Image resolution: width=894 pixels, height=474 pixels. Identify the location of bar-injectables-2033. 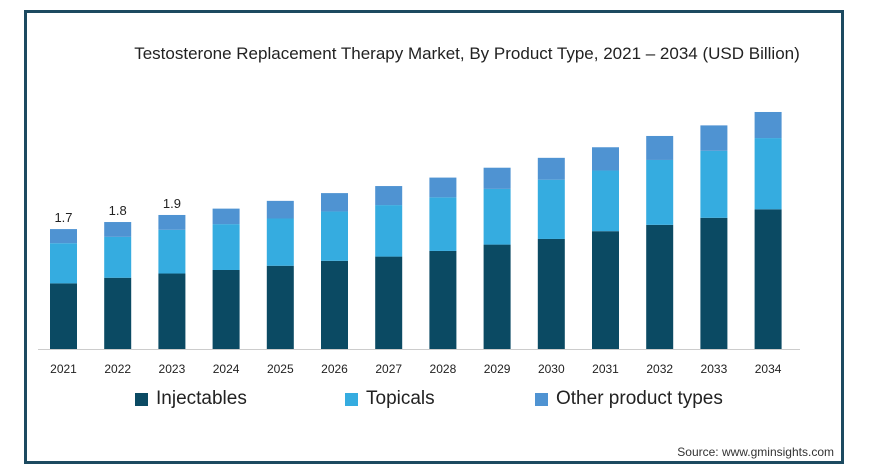
(714, 283).